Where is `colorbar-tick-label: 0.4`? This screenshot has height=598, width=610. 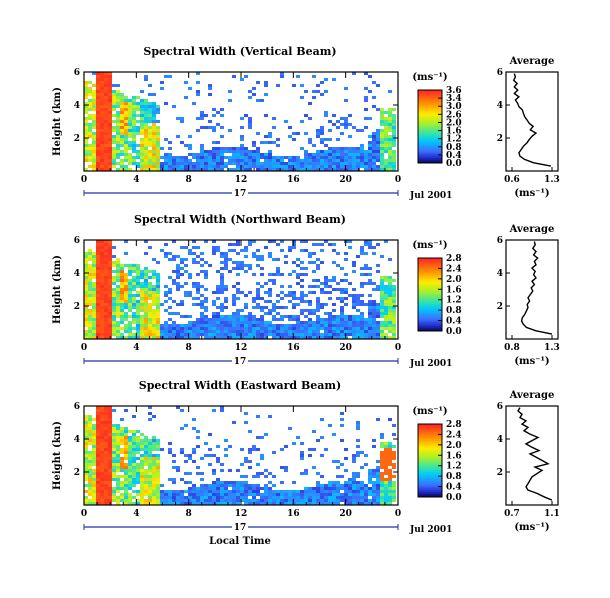 colorbar-tick-label: 0.4 is located at coordinates (454, 156).